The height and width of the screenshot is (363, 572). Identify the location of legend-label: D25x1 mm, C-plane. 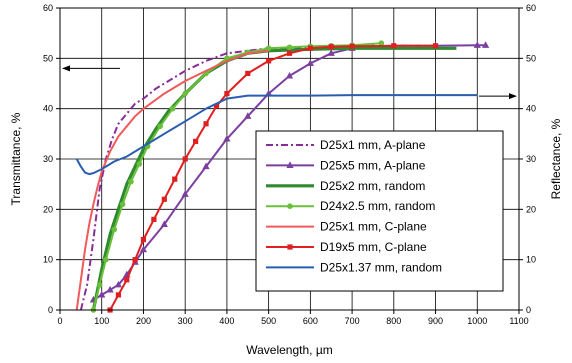
(373, 227).